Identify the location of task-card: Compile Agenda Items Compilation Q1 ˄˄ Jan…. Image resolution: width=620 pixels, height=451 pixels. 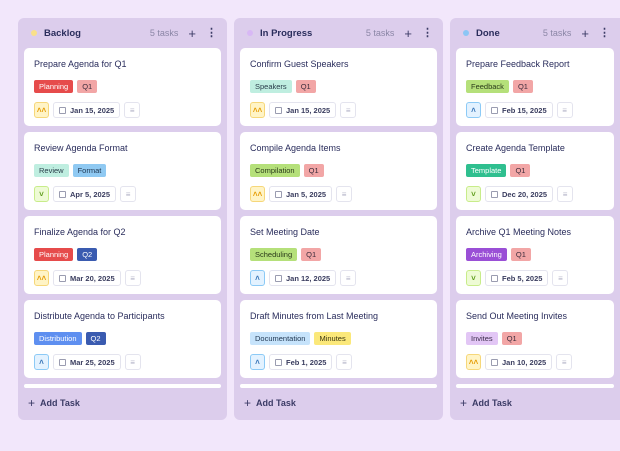
(338, 171).